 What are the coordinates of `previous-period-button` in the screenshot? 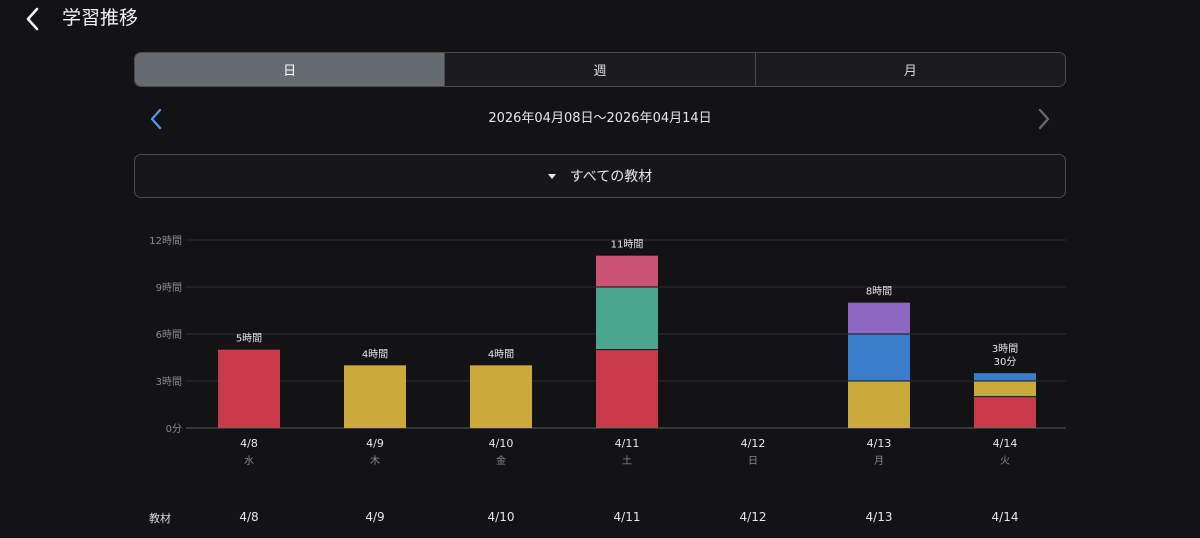 It's located at (156, 119).